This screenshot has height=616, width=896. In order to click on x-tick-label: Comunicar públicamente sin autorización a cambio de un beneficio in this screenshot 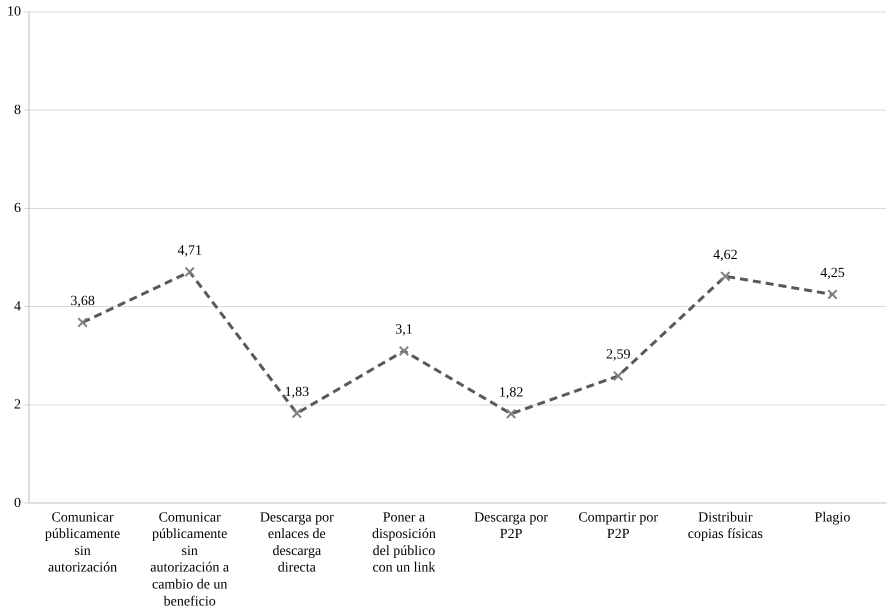, I will do `click(190, 560)`.